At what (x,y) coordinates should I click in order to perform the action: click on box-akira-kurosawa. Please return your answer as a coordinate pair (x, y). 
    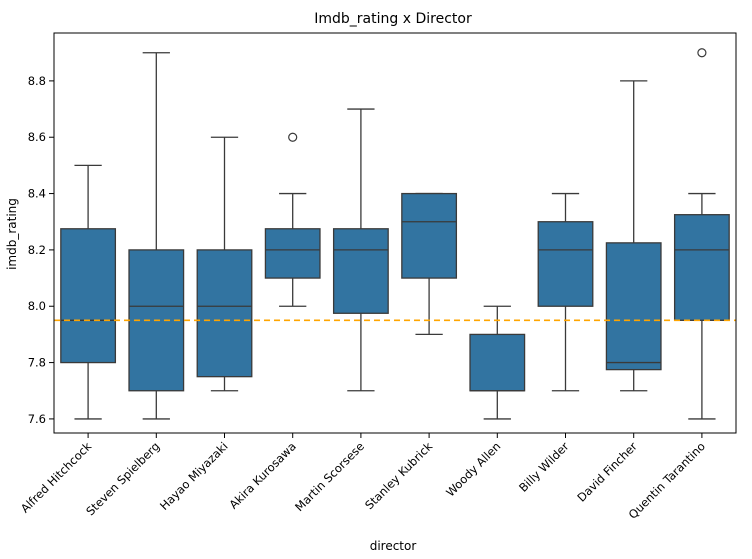
    Looking at the image, I should click on (292, 219).